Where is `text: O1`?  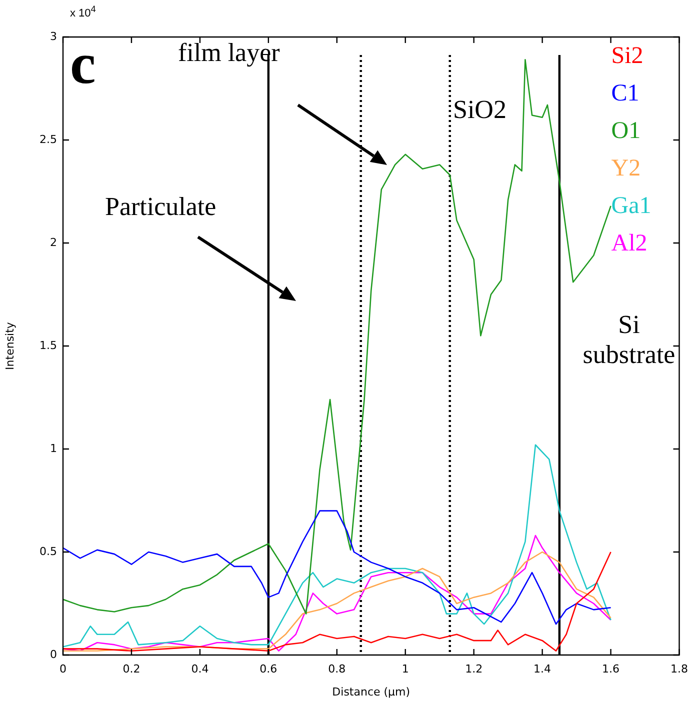 text: O1 is located at coordinates (626, 131).